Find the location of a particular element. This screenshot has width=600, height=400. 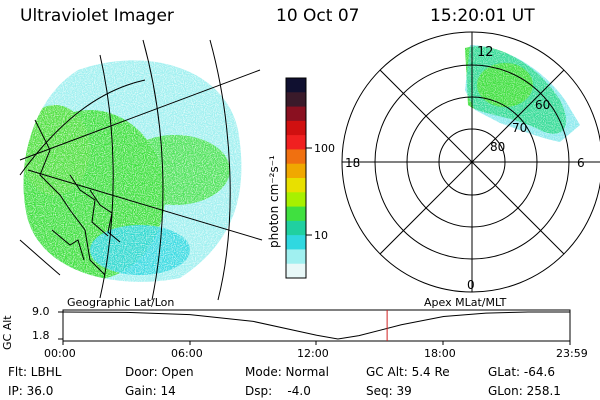

colorbar is located at coordinates (298, 178).